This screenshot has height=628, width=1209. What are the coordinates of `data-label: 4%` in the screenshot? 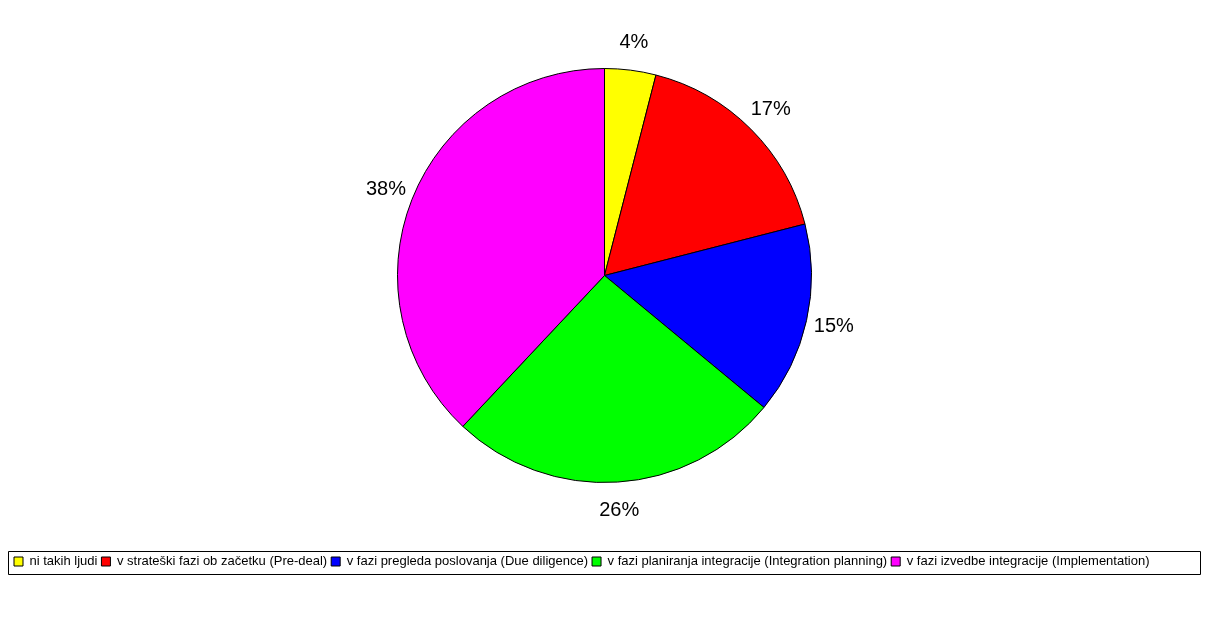 It's located at (634, 40).